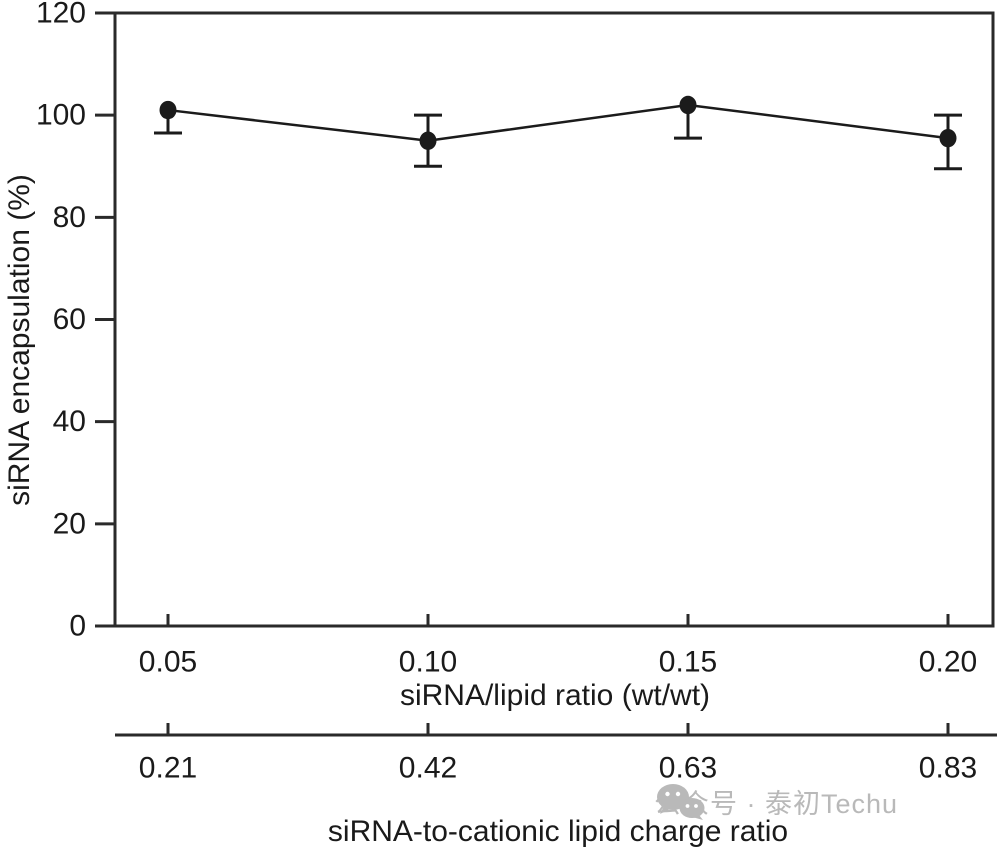  What do you see at coordinates (168, 662) in the screenshot?
I see `x-tick-label: 0.05` at bounding box center [168, 662].